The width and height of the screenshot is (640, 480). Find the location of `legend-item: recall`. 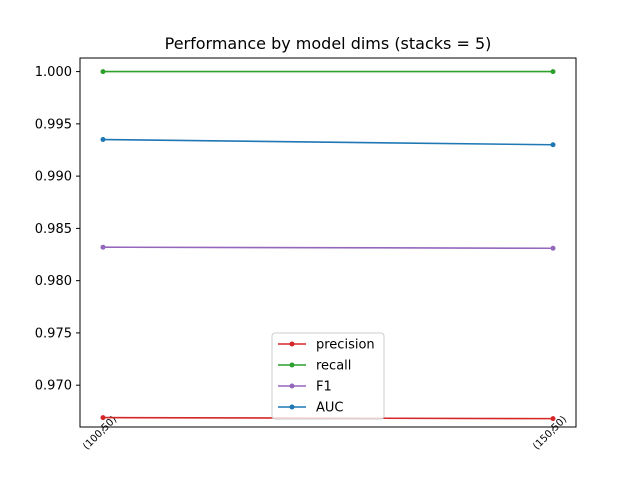

legend-item: recall is located at coordinates (314, 366).